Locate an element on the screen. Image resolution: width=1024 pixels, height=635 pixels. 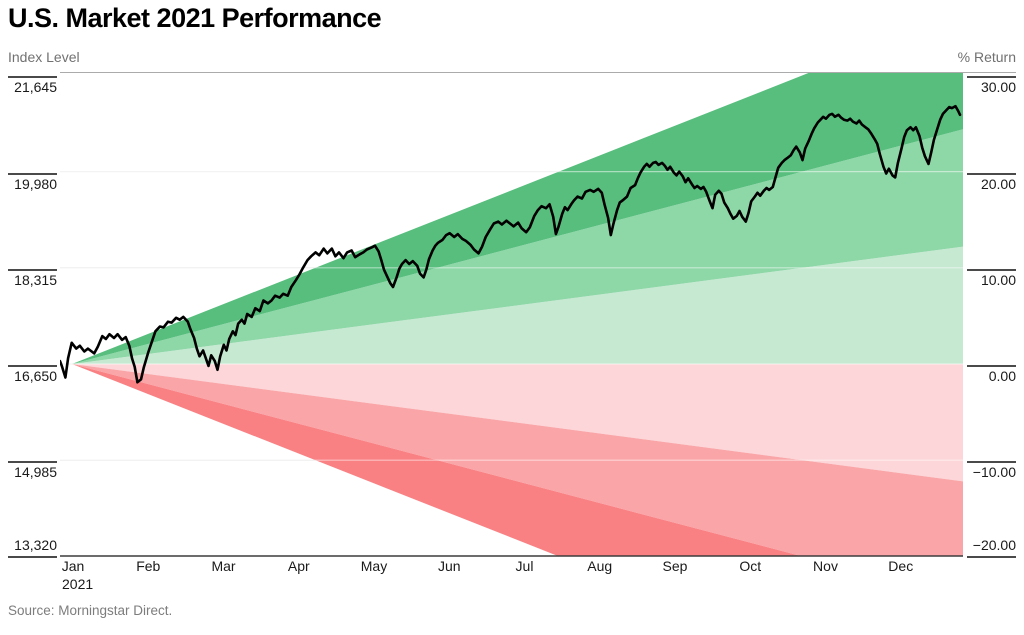
right-tick-label: −20.00 is located at coordinates (991, 547).